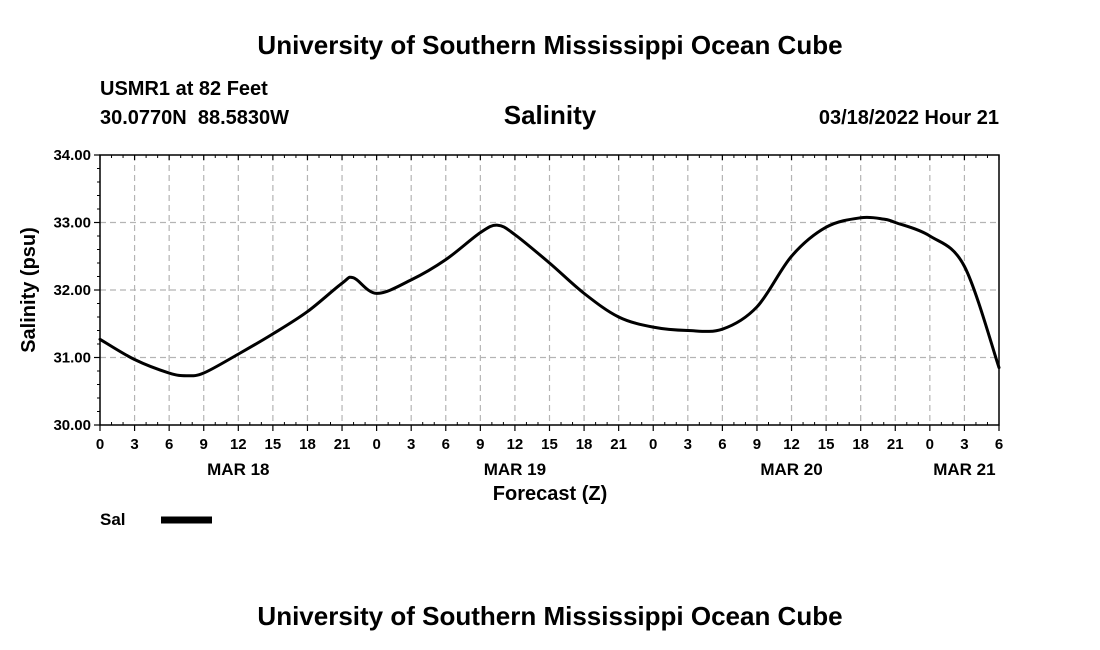 The height and width of the screenshot is (650, 1100). Describe the element at coordinates (184, 89) in the screenshot. I see `station-name: USMR1 at 82 Feet` at that location.